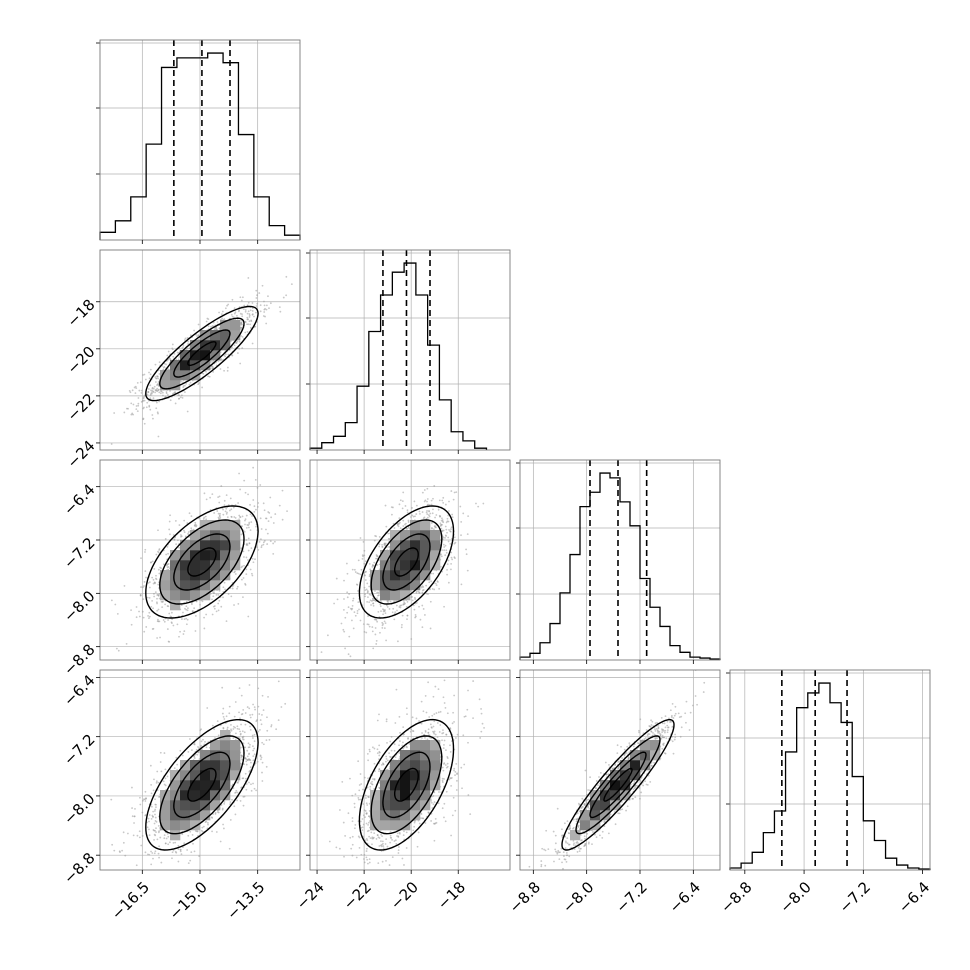  I want to click on scatter-area, so click(406, 774).